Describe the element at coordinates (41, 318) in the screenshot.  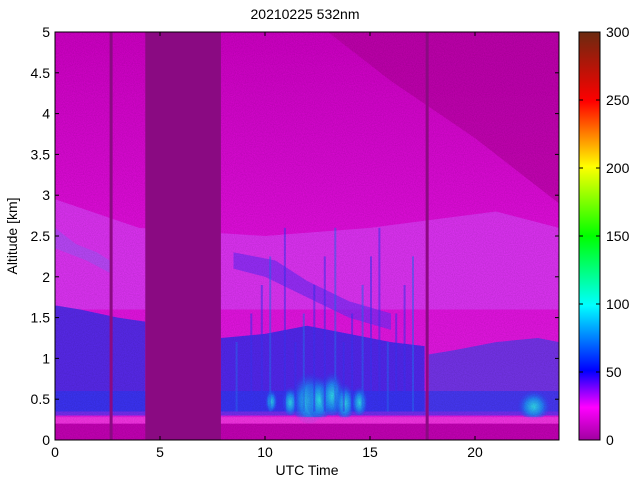
I see `y-tick-label: 1.5` at that location.